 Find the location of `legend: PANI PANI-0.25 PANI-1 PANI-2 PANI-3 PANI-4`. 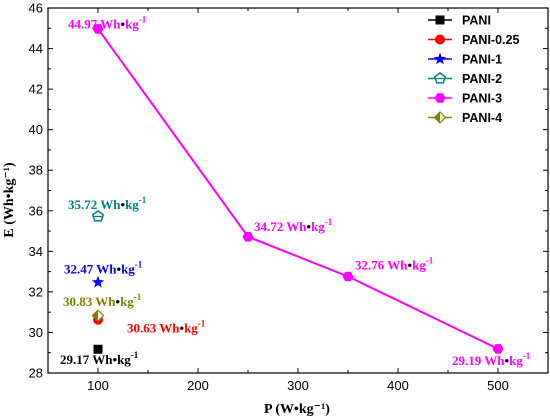

legend: PANI PANI-0.25 PANI-1 PANI-2 PANI-3 PANI-4 is located at coordinates (473, 69).